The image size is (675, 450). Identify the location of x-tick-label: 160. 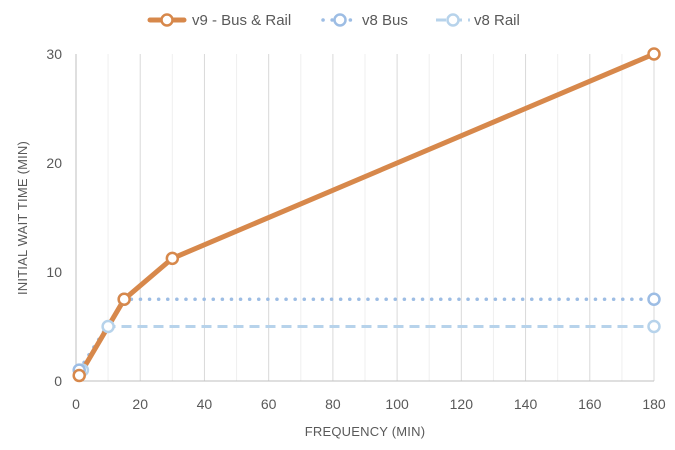
(590, 404).